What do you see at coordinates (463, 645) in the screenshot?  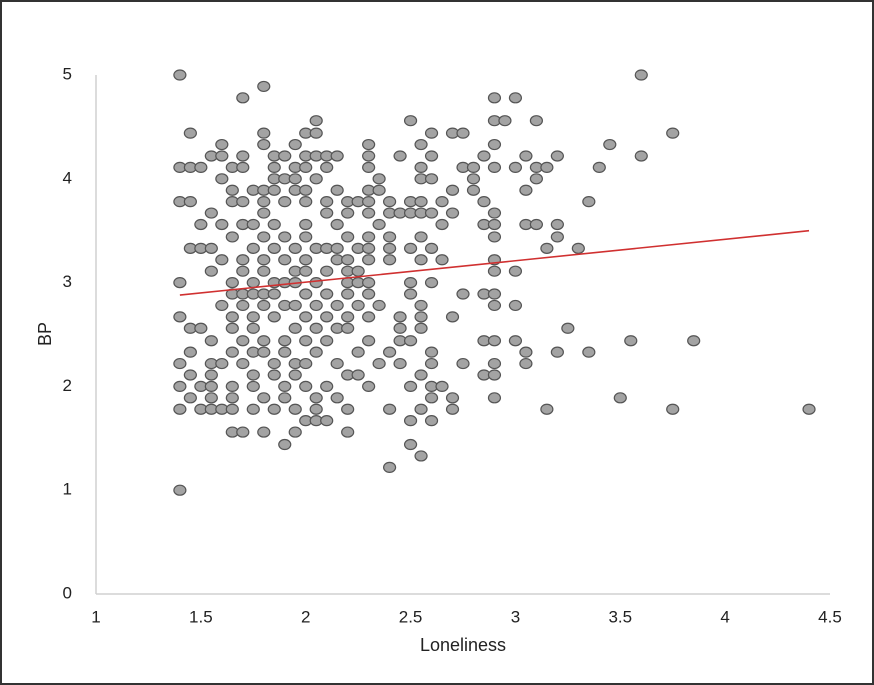 I see `x-axis-title: Loneliness` at bounding box center [463, 645].